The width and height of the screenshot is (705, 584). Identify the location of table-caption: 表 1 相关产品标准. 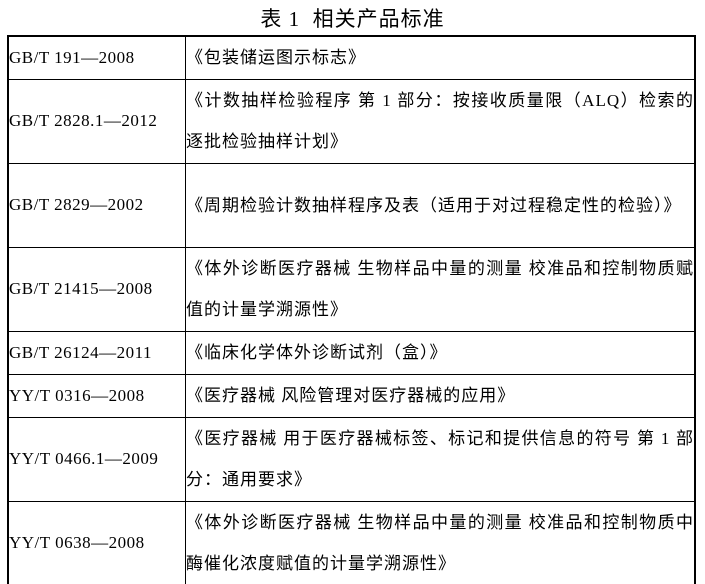
(352, 19).